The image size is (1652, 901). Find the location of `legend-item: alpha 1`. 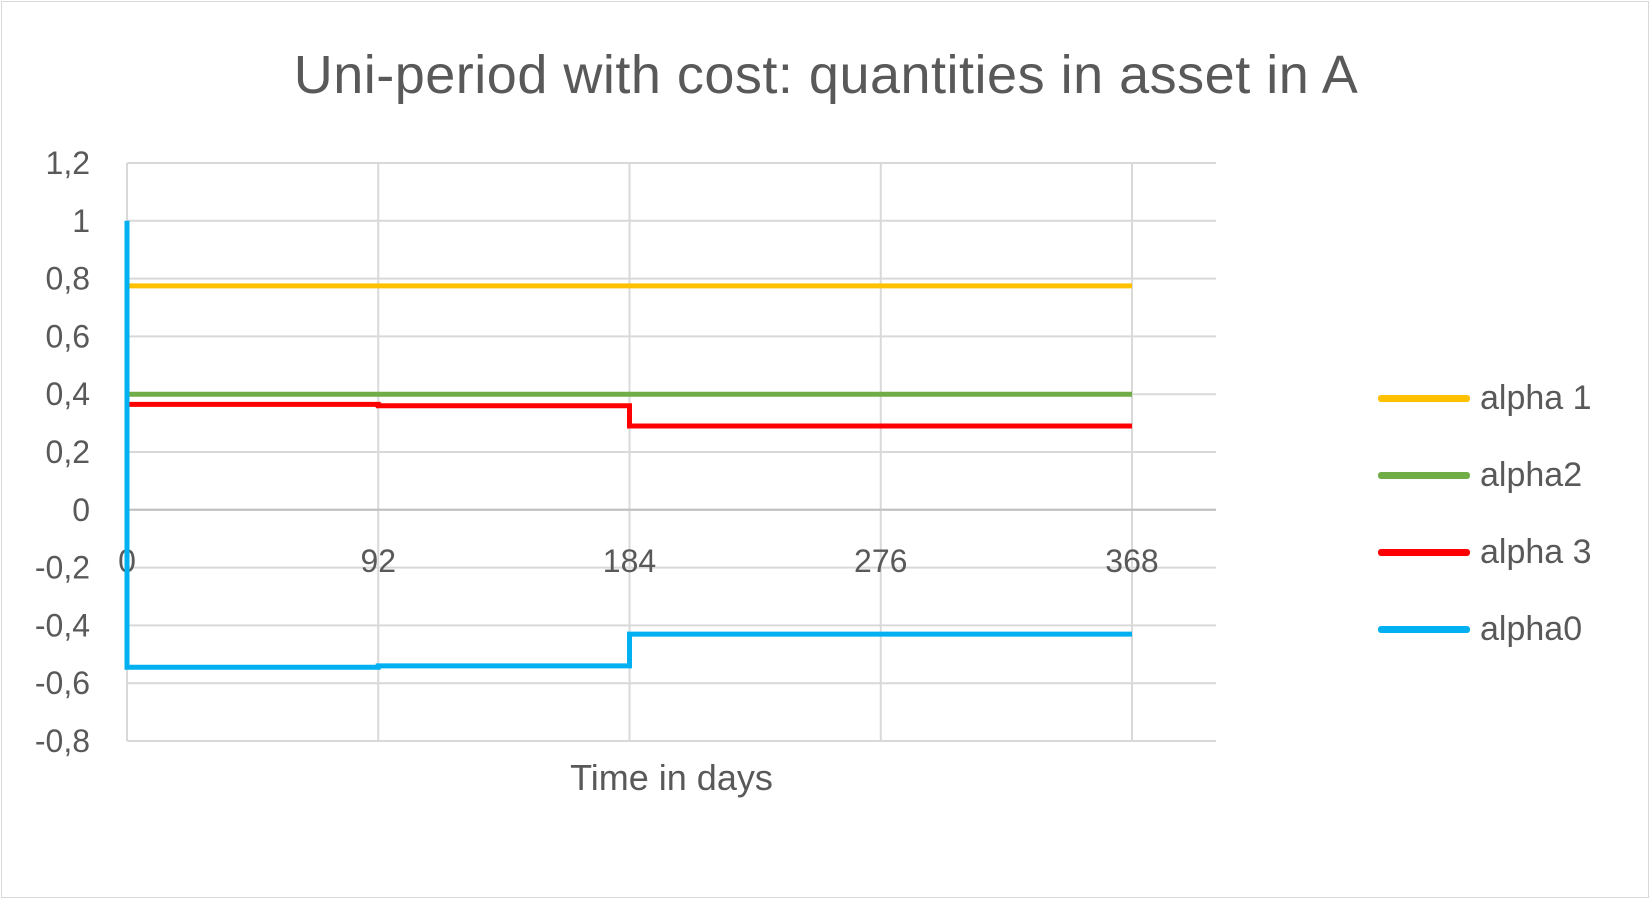

legend-item: alpha 1 is located at coordinates (1485, 398).